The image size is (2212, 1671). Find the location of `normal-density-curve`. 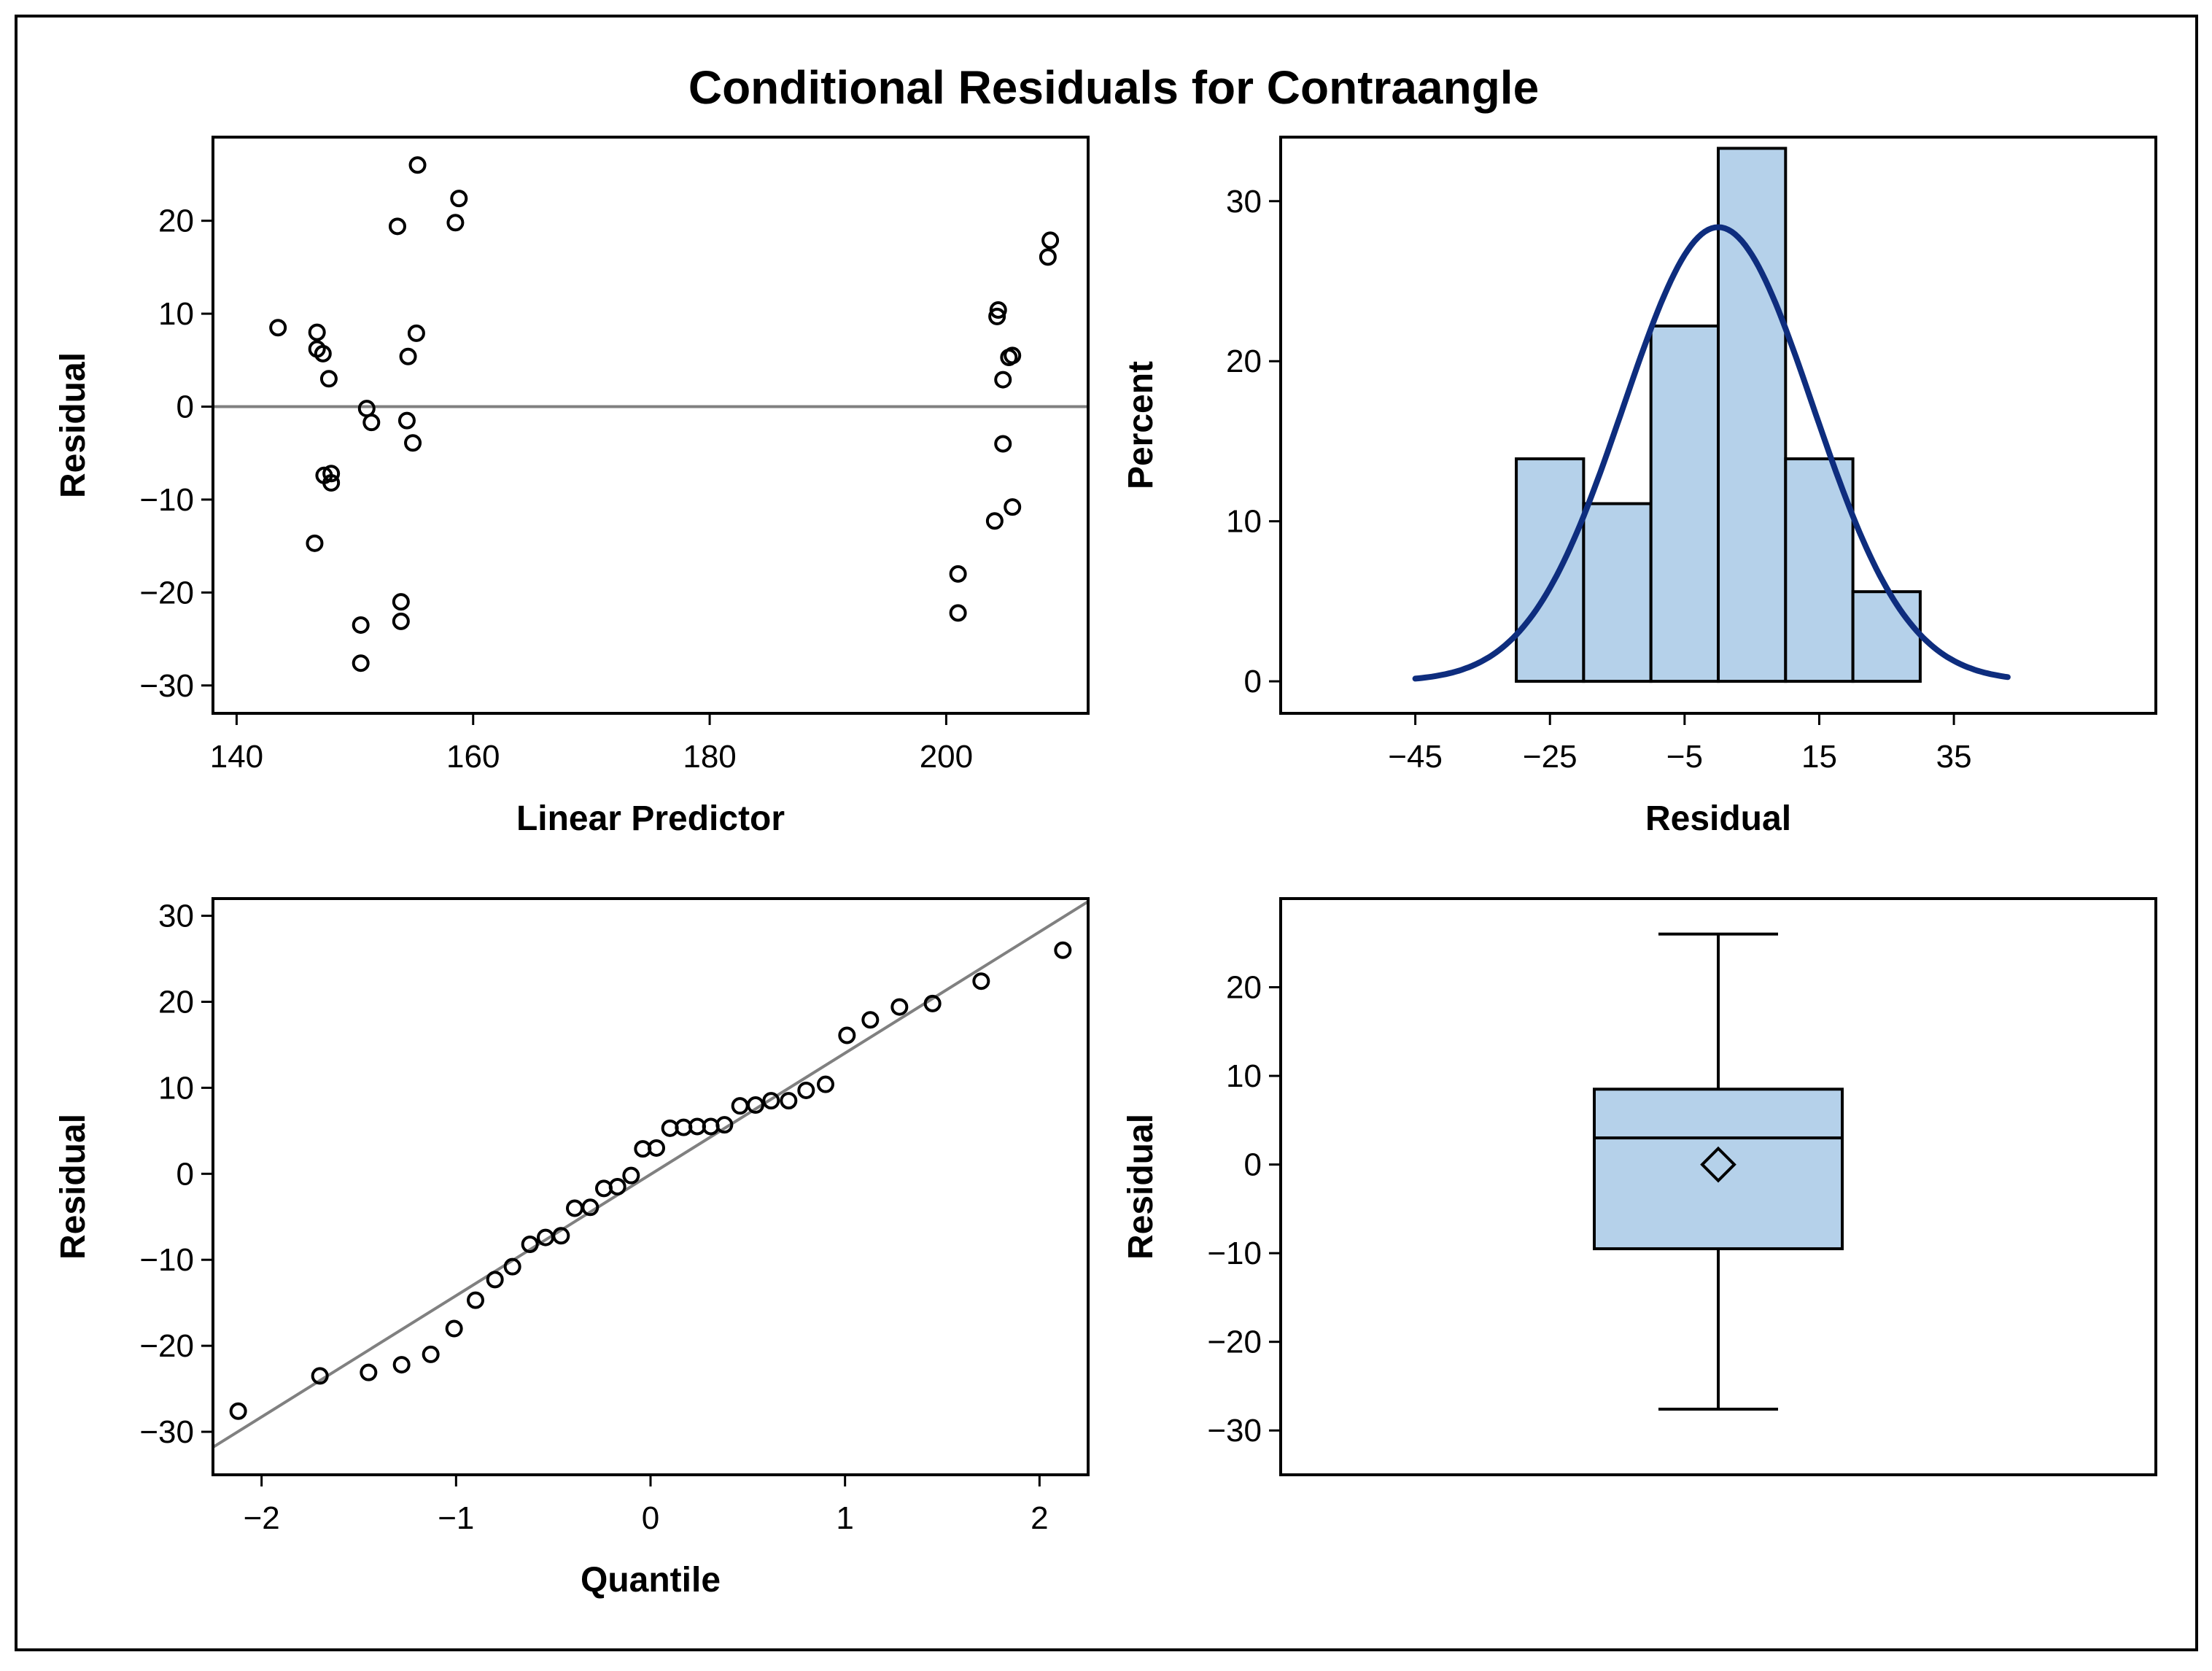

normal-density-curve is located at coordinates (1712, 453).